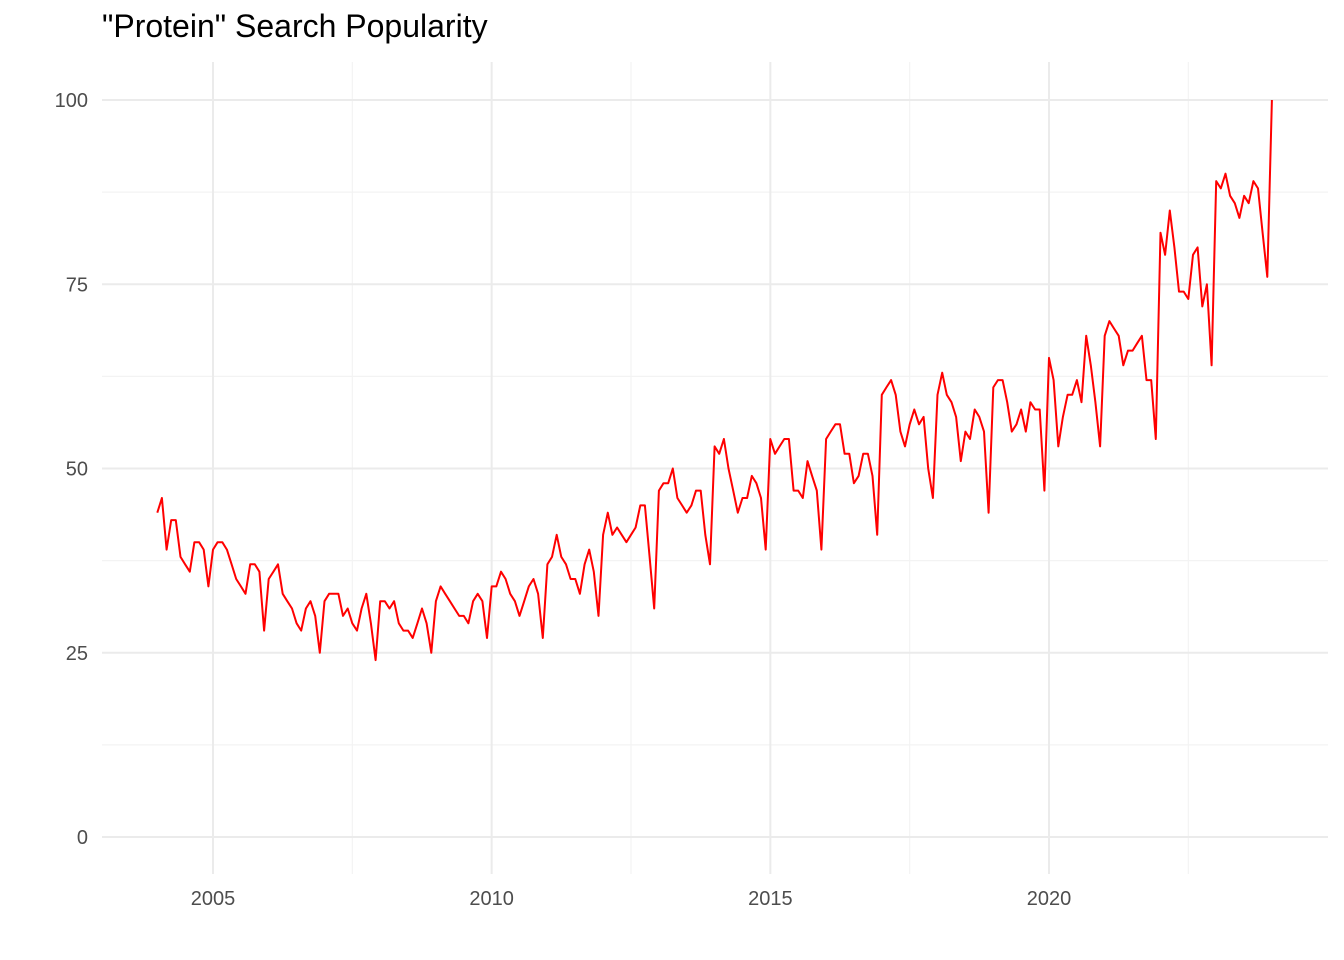 The width and height of the screenshot is (1344, 960). I want to click on chart-title: "Protein" Search Popularity, so click(295, 26).